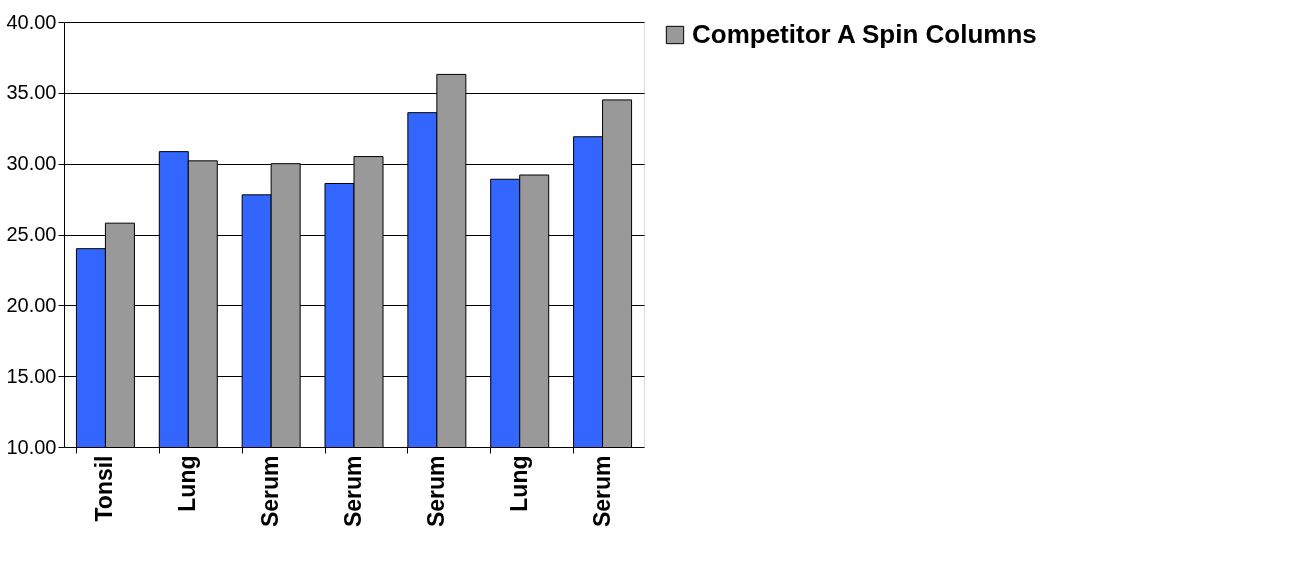 This screenshot has width=1292, height=571. Describe the element at coordinates (31, 92) in the screenshot. I see `y-tick-label: 35.00` at that location.